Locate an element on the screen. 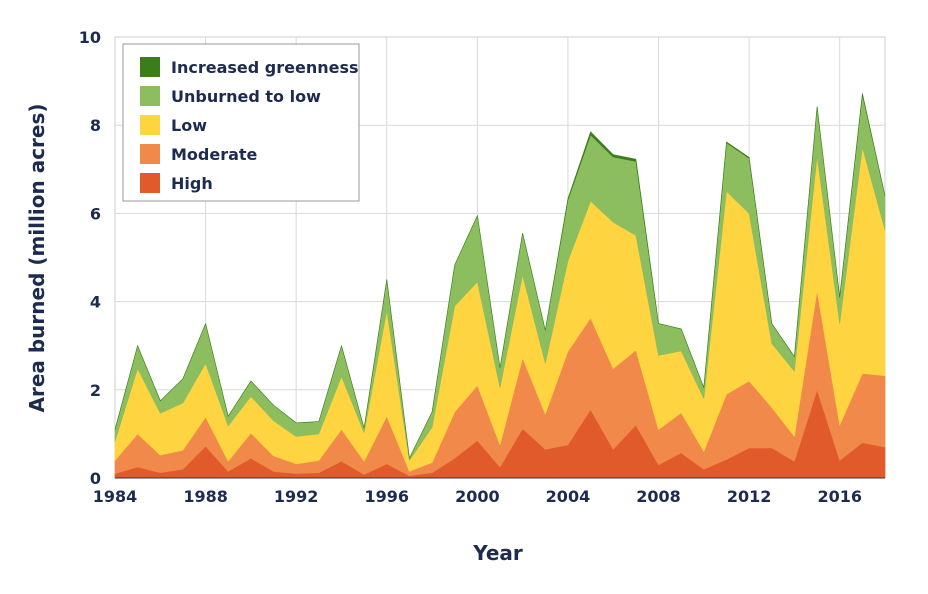 This screenshot has width=928, height=594. x-tick-label: 1988 is located at coordinates (205, 496).